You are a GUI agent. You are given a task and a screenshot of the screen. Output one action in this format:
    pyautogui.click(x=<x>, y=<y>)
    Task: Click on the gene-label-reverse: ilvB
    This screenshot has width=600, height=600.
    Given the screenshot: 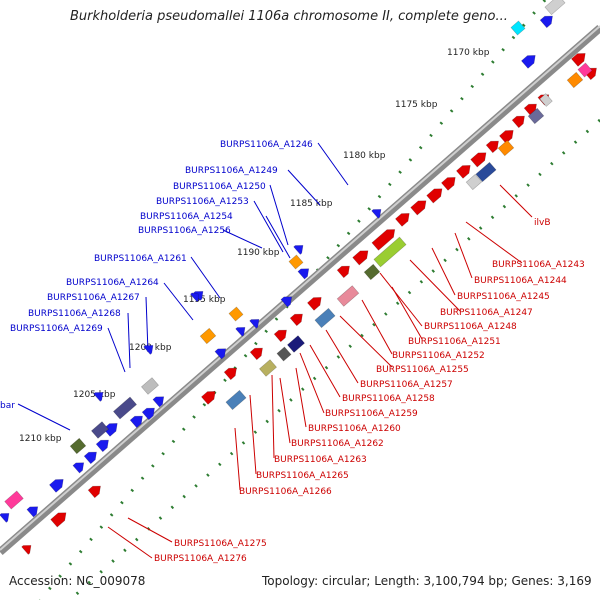 What is the action you would take?
    pyautogui.click(x=542, y=223)
    